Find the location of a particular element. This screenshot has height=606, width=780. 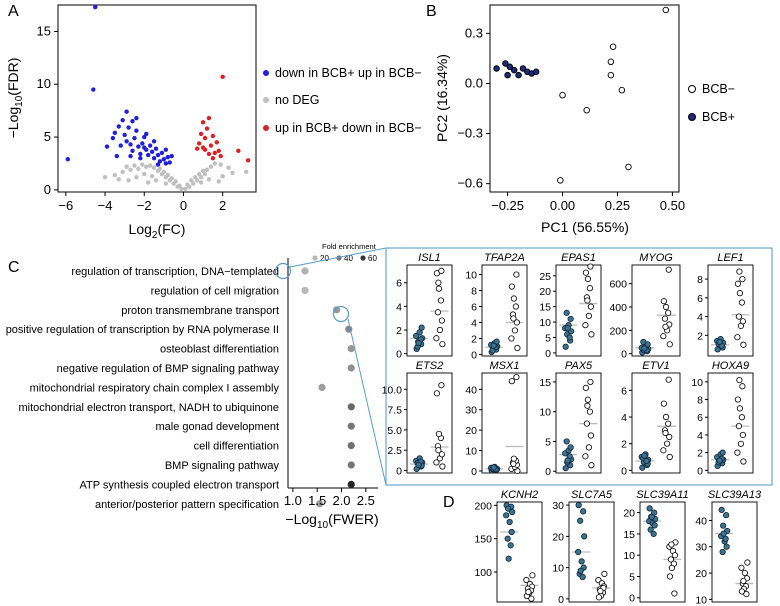

go-x-tick-label: 1.0 is located at coordinates (293, 500).